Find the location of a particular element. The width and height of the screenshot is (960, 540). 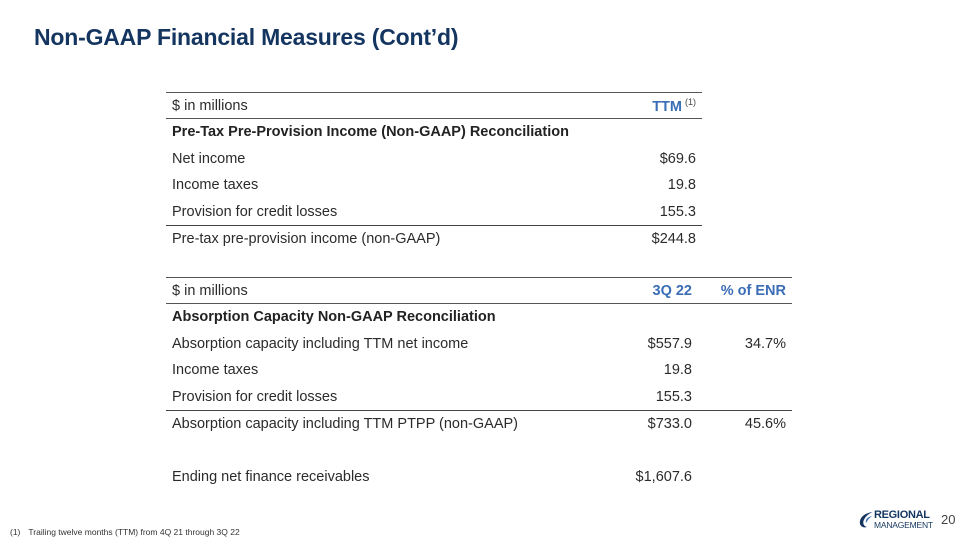

company-logo: REGIONAL MANAGEMENT is located at coordinates (898, 520).